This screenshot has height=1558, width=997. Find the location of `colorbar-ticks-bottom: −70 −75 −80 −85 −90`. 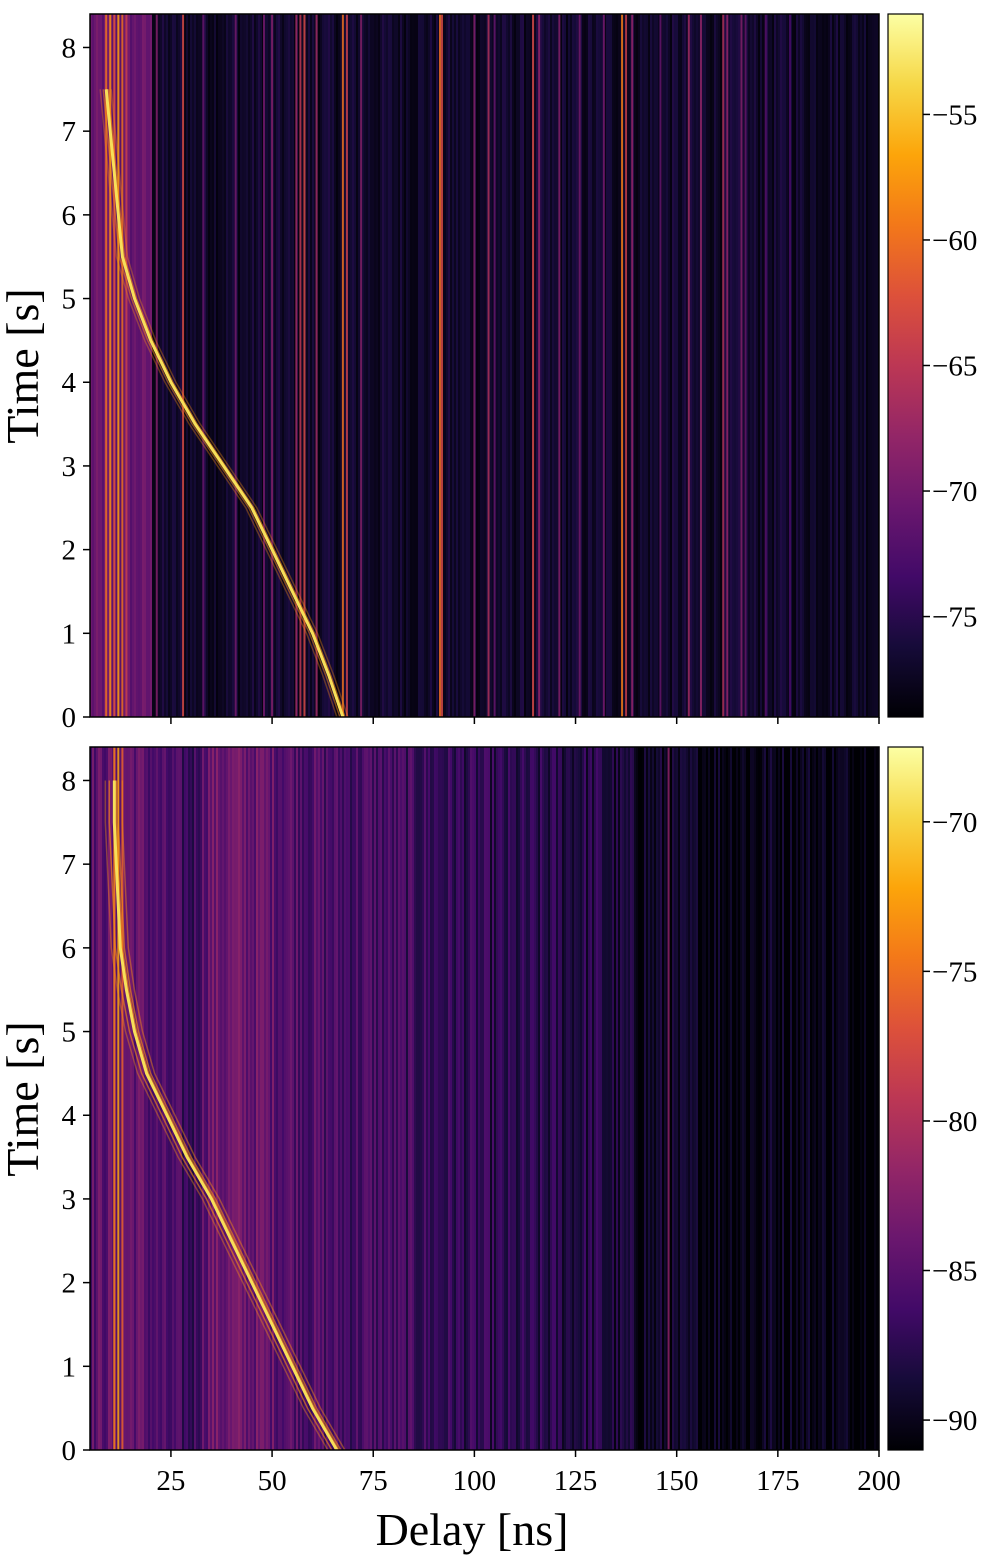

colorbar-ticks-bottom: −70 −75 −80 −85 −90 is located at coordinates (950, 1122).